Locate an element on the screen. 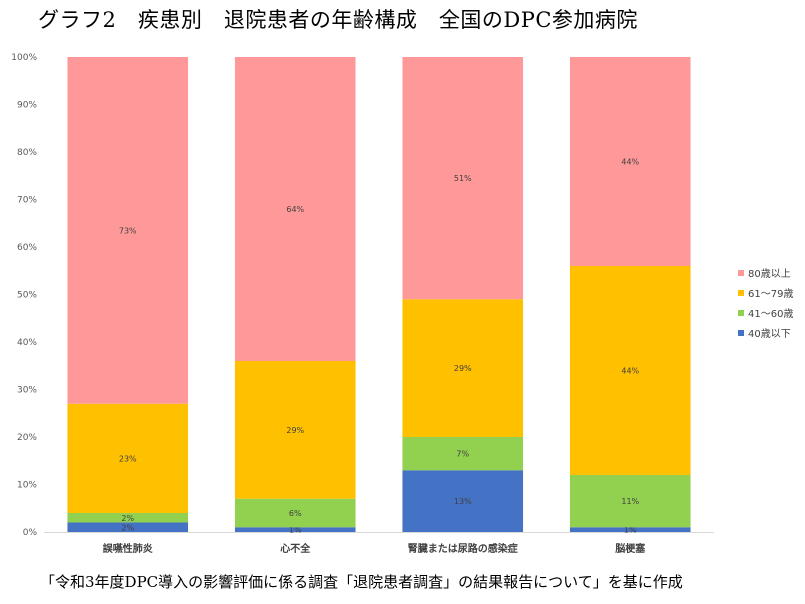  y-tick-label: 70% is located at coordinates (27, 201).